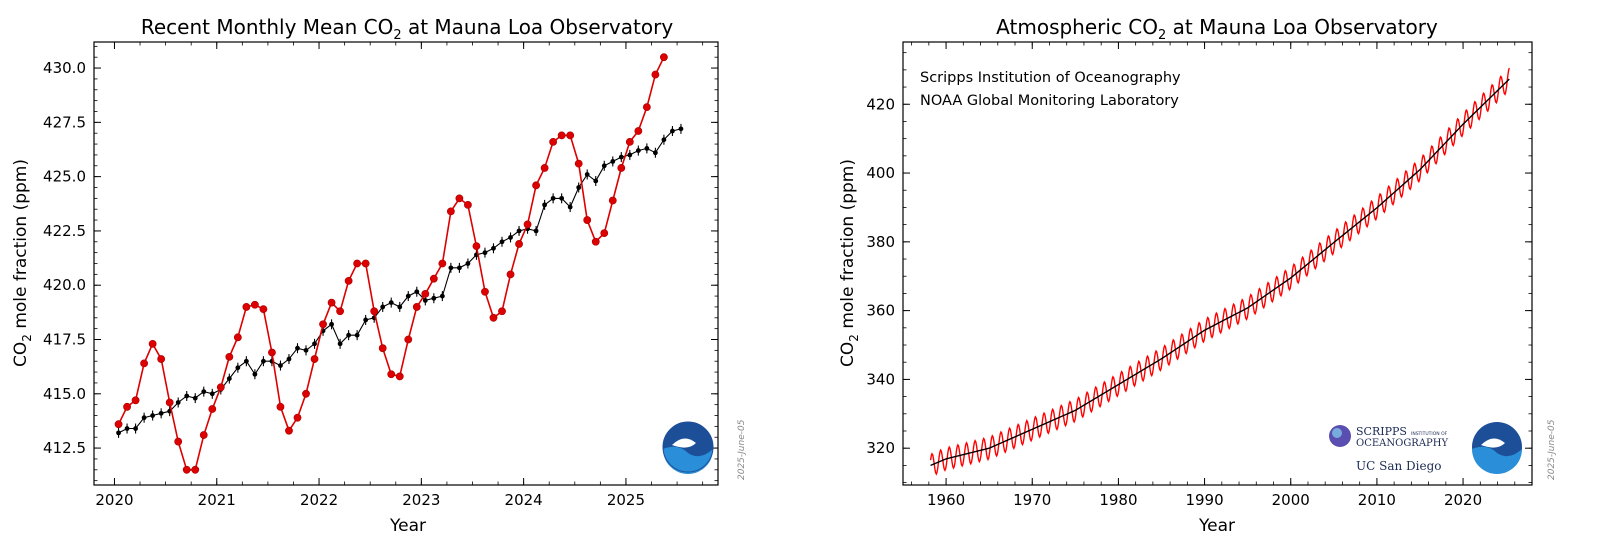 The width and height of the screenshot is (1600, 539). What do you see at coordinates (1217, 29) in the screenshot?
I see `right-chart-title: Atmospheric CO2 at Mauna Loa Observatory` at bounding box center [1217, 29].